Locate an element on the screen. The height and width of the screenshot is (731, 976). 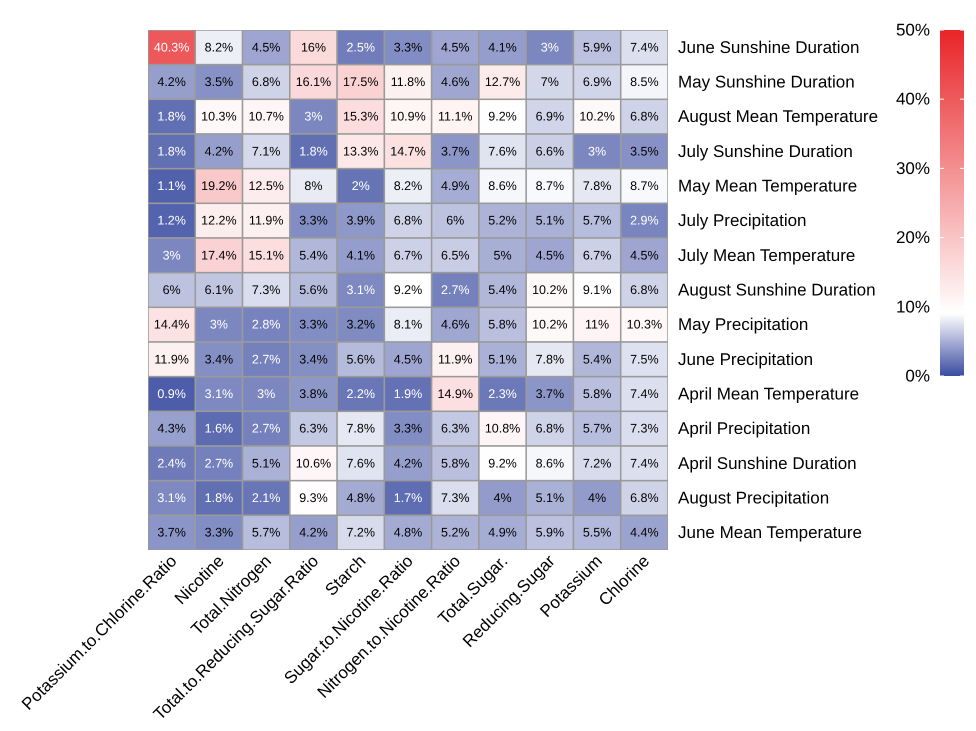
data-label: 7.2% is located at coordinates (360, 533).